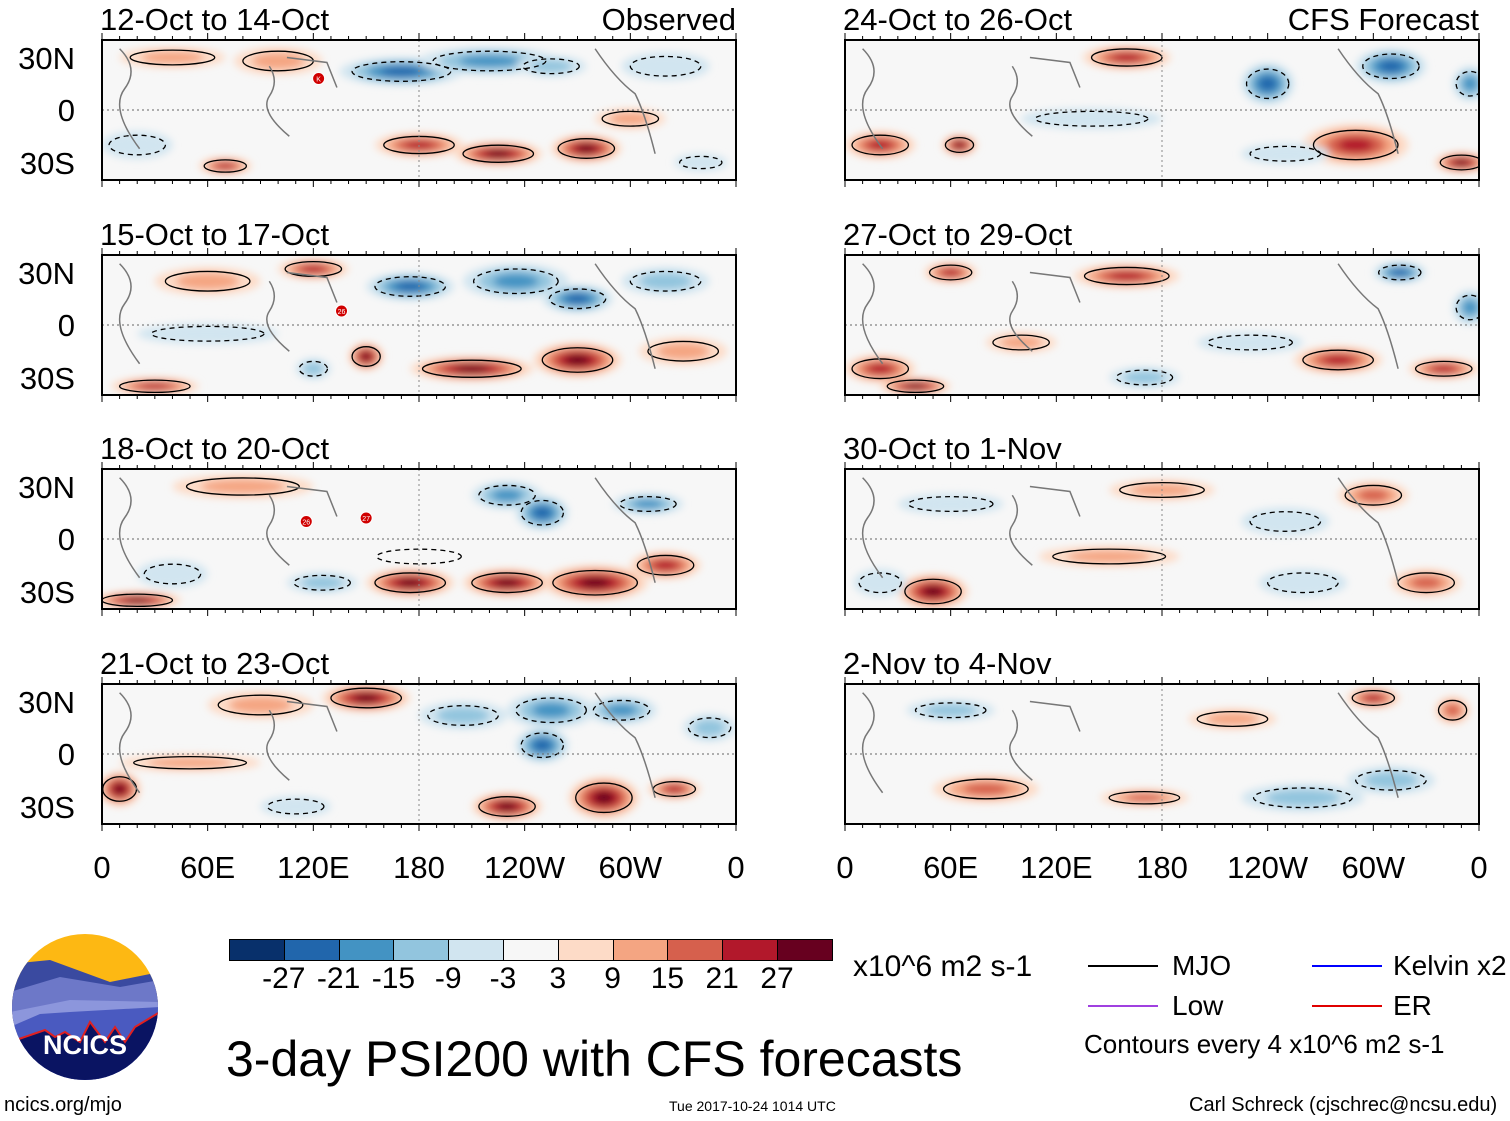 This screenshot has height=1121, width=1510. I want to click on legend-line-kelvin, so click(1347, 966).